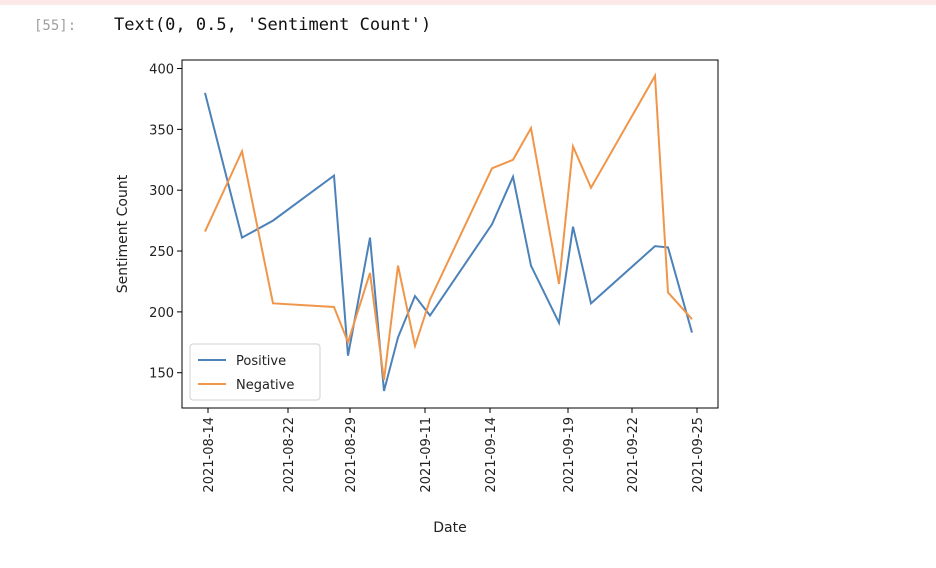 This screenshot has height=568, width=936. What do you see at coordinates (449, 528) in the screenshot?
I see `x-axis-label: Date` at bounding box center [449, 528].